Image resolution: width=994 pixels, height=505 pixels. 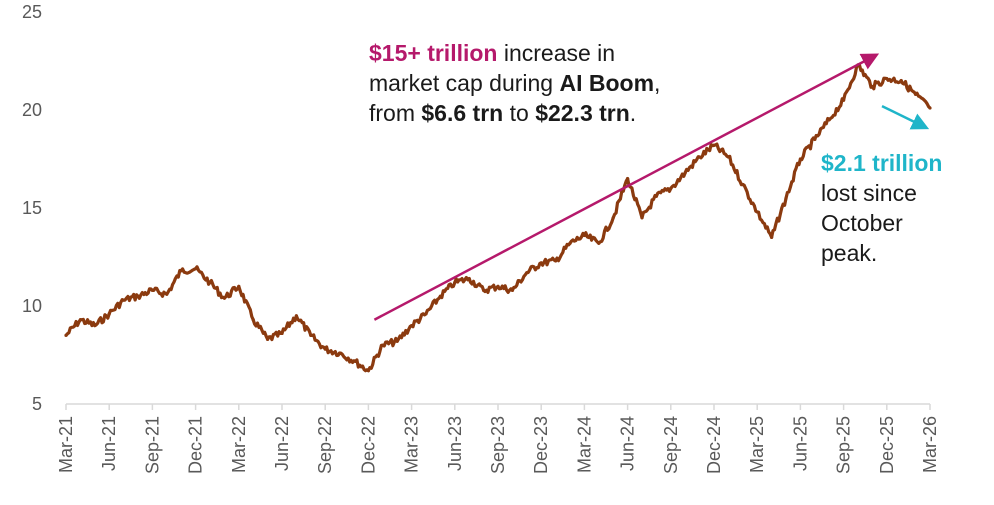 I want to click on x-tick-label: Dec-25, so click(x=887, y=445).